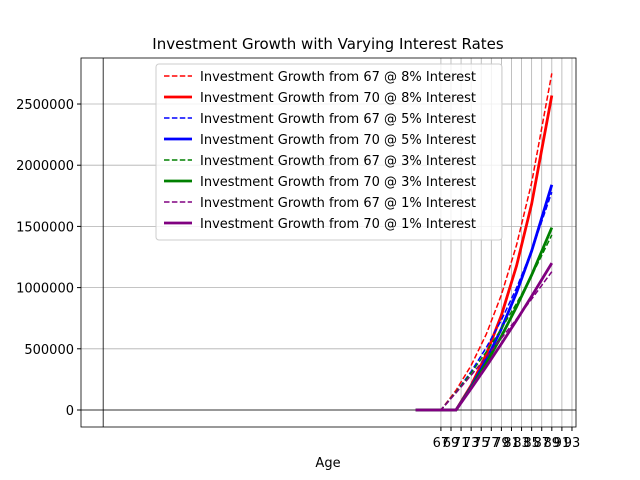 The width and height of the screenshot is (640, 480). I want to click on x-tick-label: 71, so click(461, 443).